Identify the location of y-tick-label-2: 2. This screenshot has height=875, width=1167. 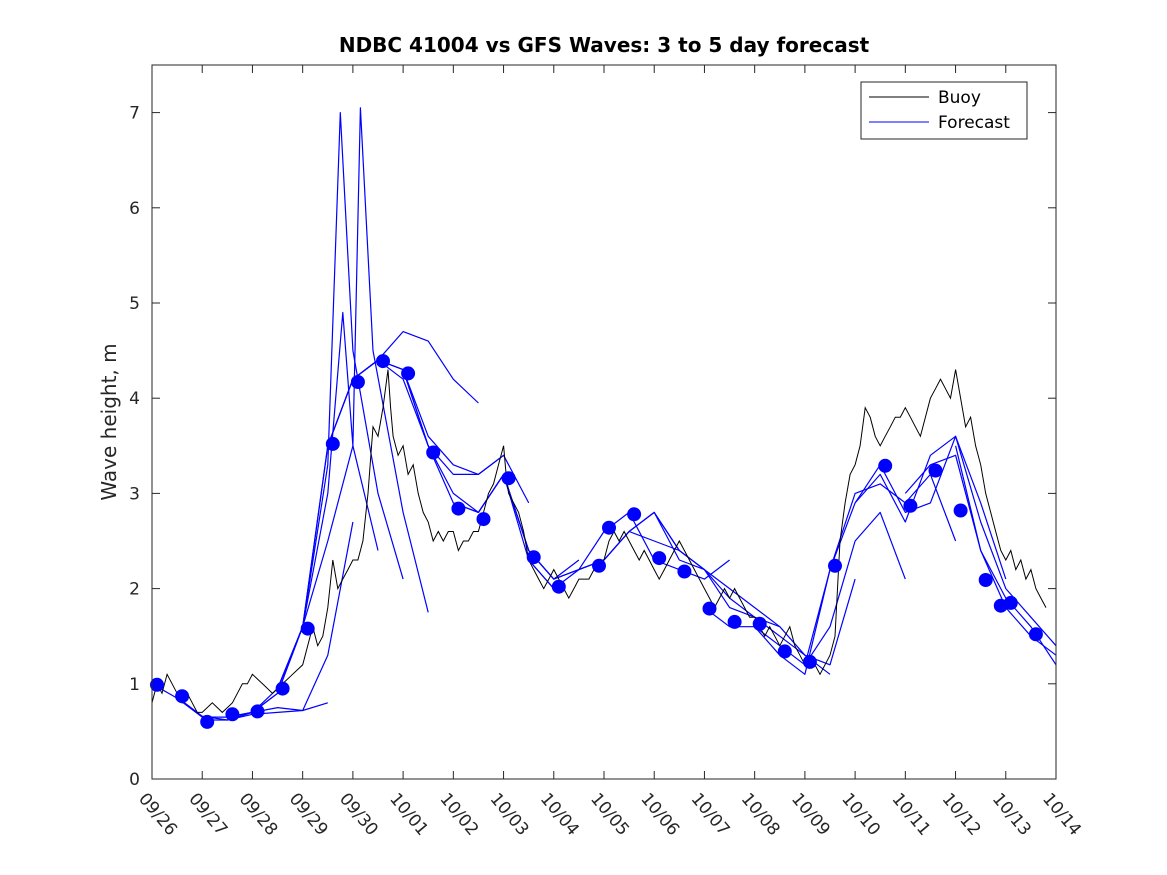
(134, 590).